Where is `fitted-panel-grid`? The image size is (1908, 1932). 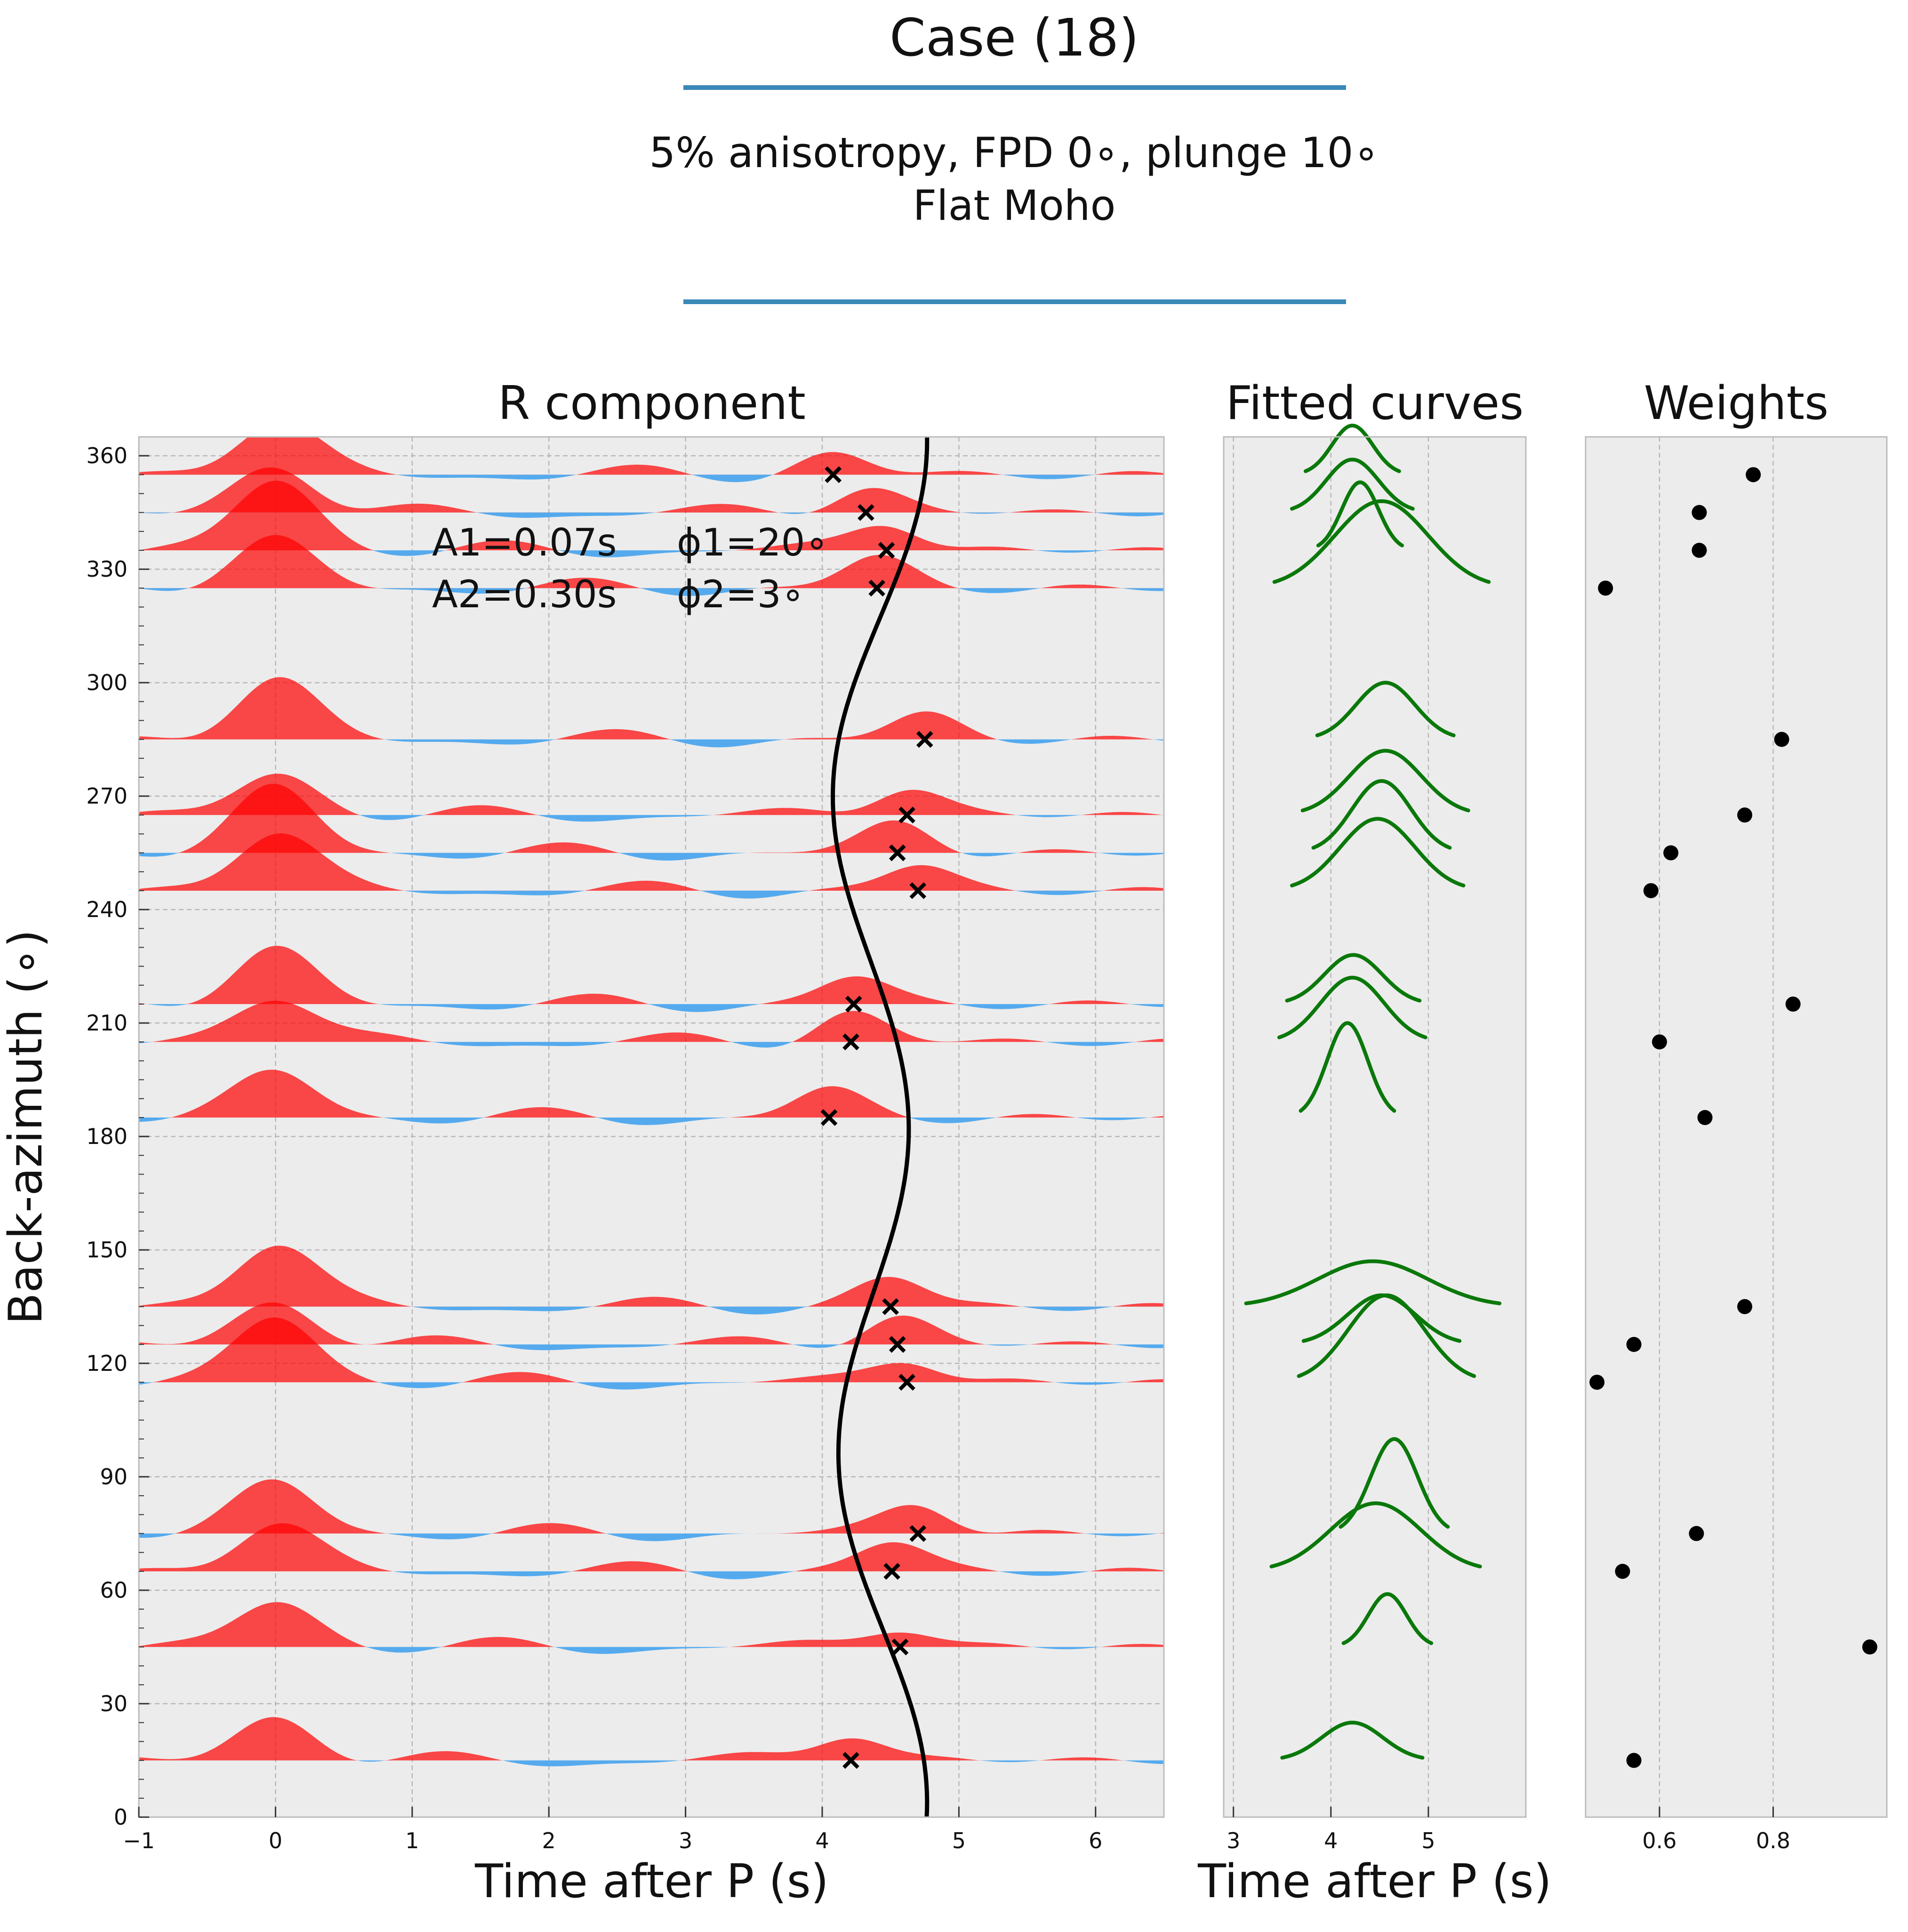
fitted-panel-grid is located at coordinates (1331, 1127).